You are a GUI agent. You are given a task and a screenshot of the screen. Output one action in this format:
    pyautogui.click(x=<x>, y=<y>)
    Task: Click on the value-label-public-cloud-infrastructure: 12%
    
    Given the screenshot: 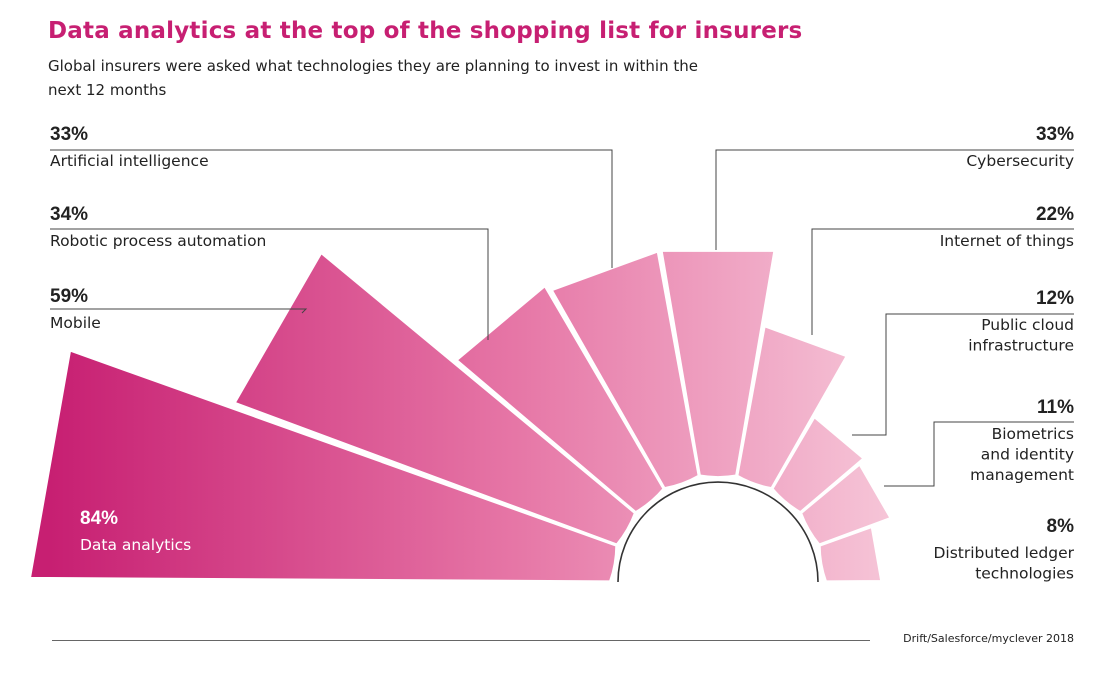 What is the action you would take?
    pyautogui.click(x=1055, y=298)
    